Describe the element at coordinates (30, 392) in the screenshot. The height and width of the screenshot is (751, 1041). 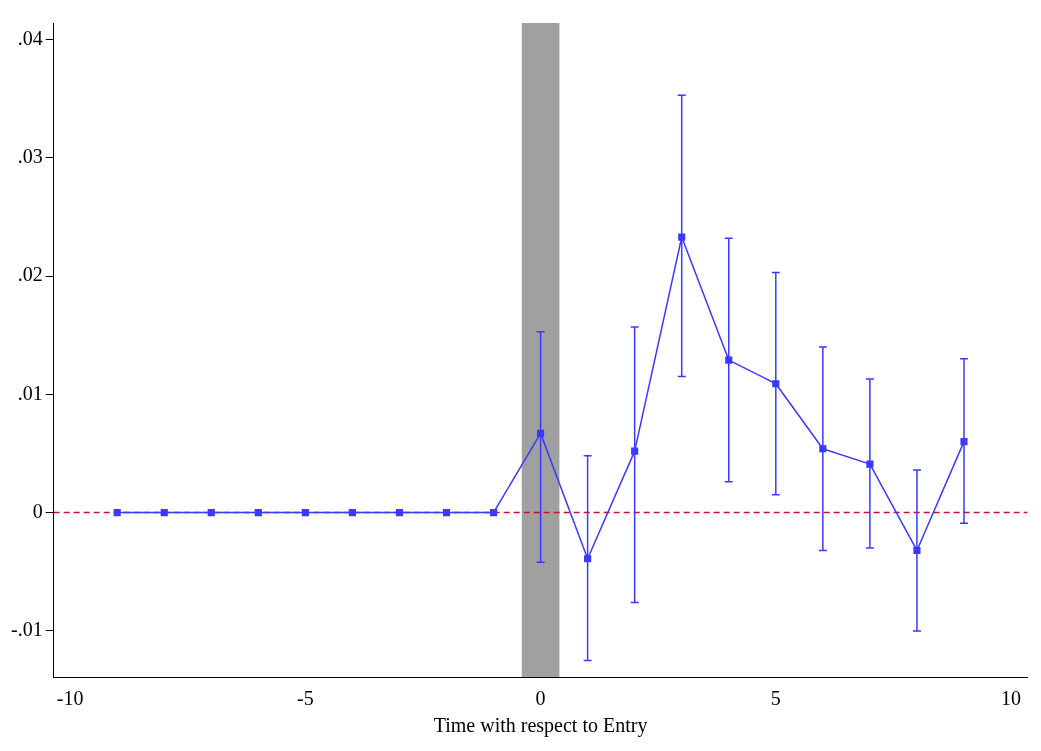
I see `y-tick-label: .01` at that location.